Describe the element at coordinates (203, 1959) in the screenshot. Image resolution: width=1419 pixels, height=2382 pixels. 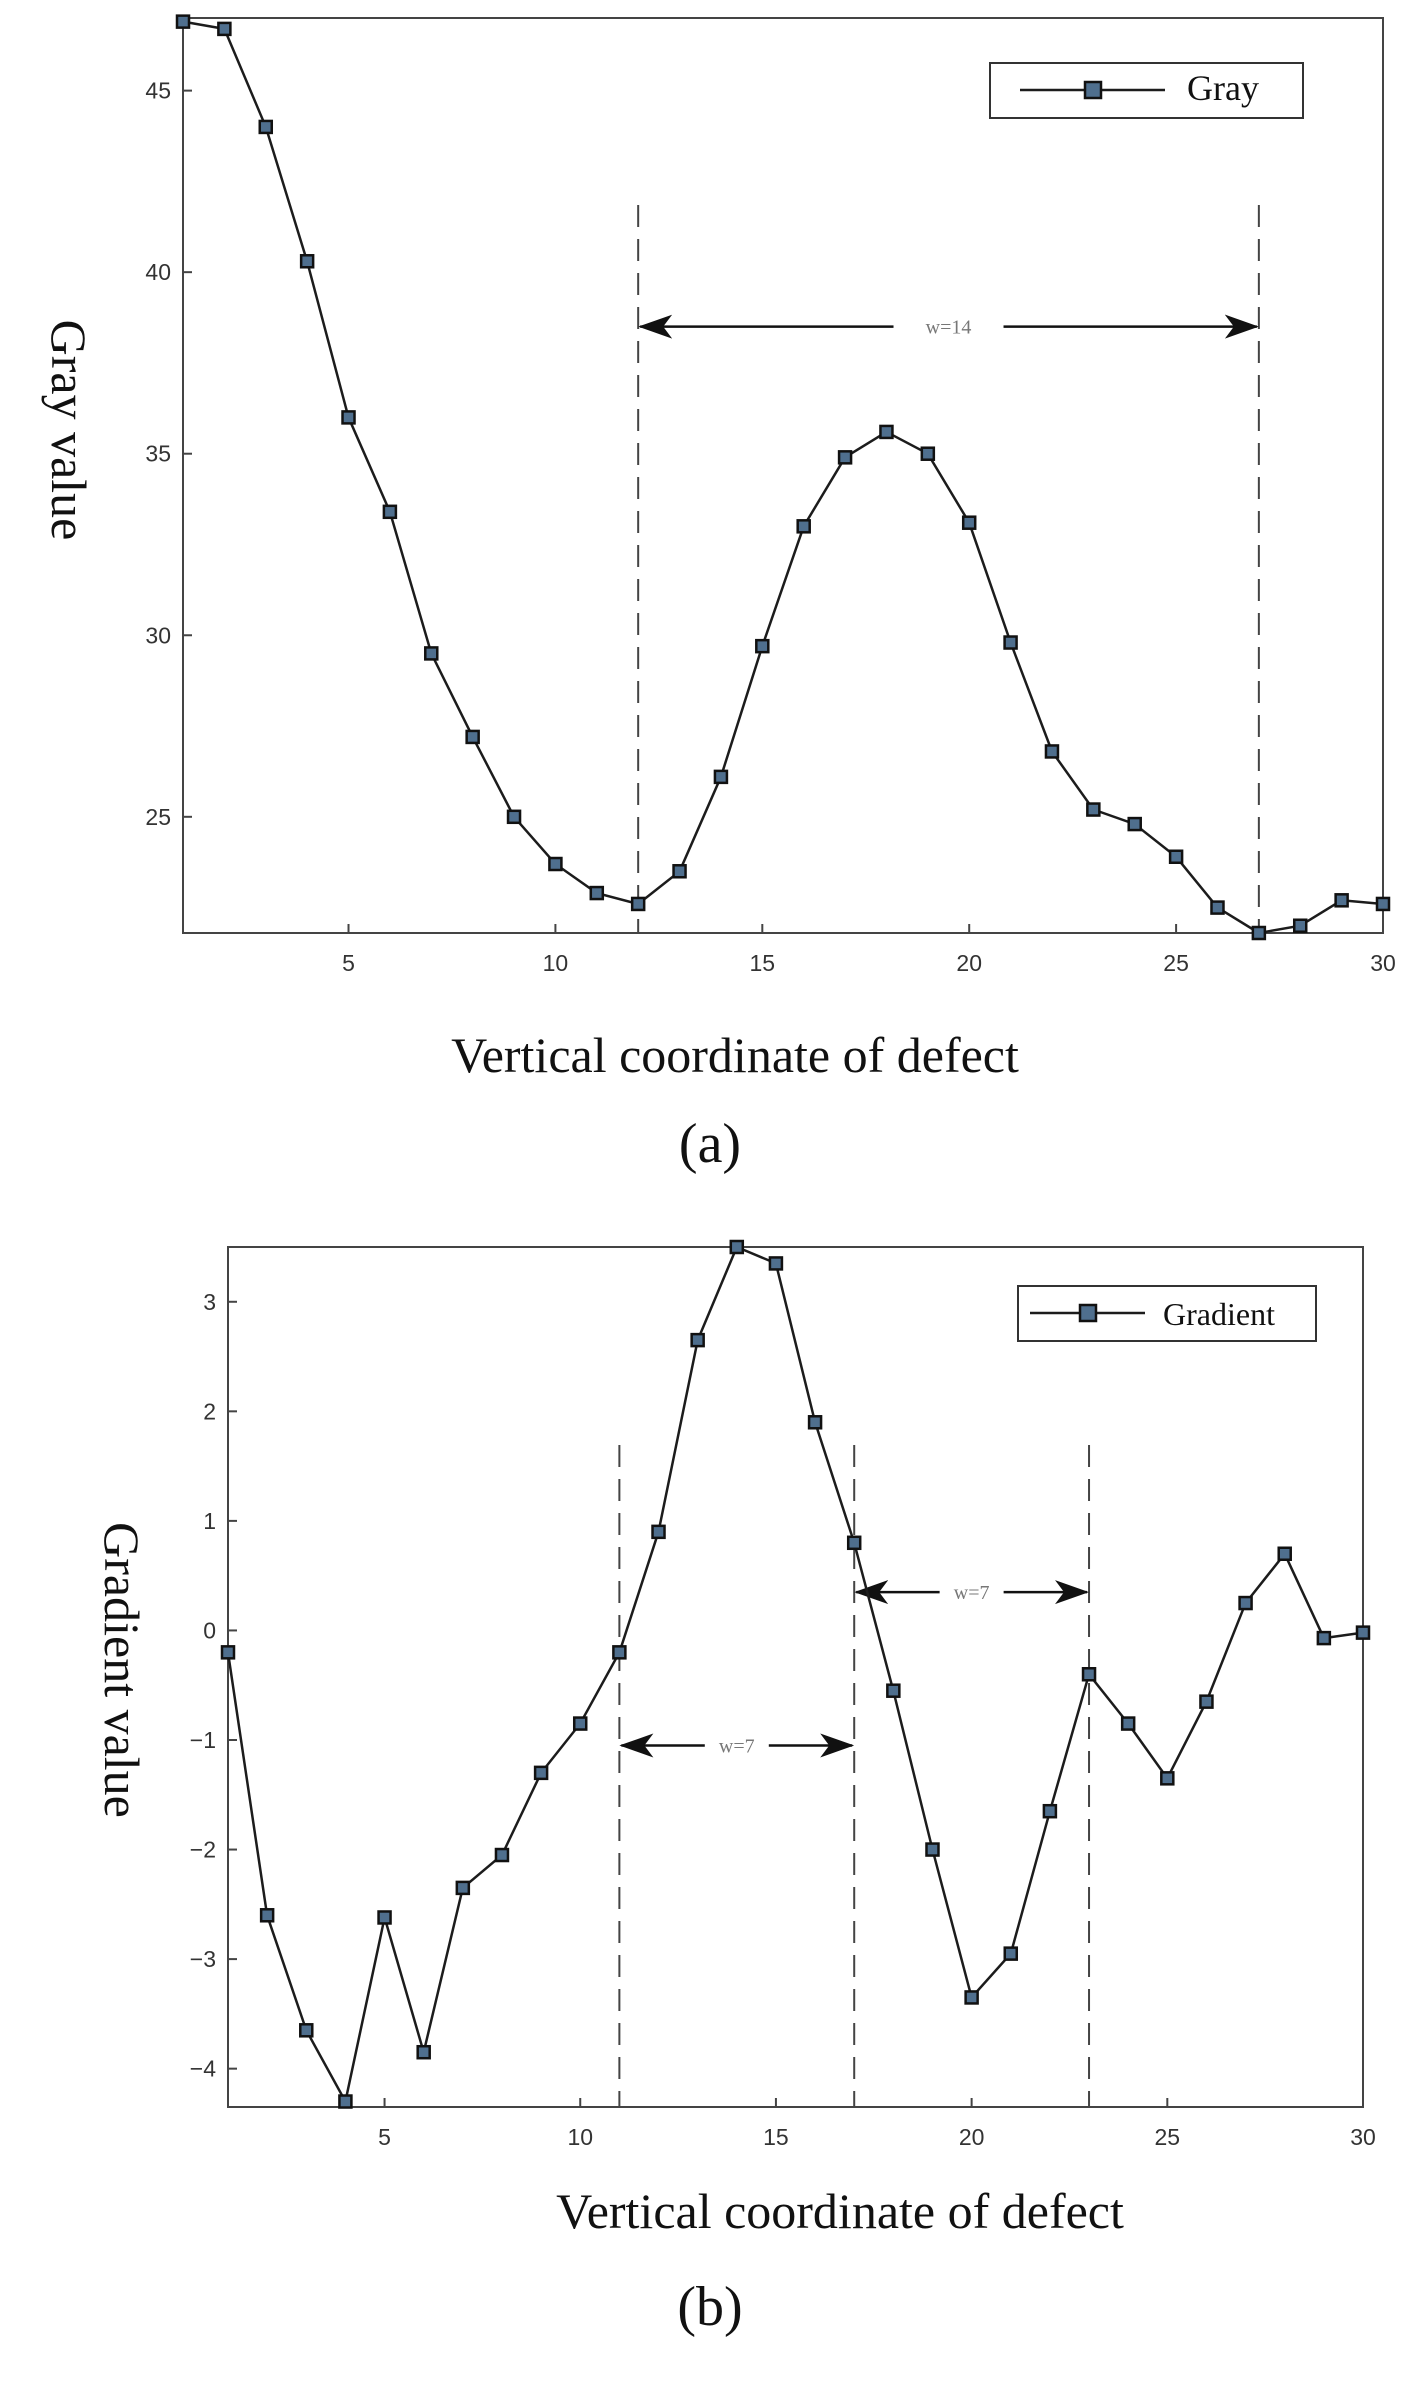
I see `y-tick-label: −3` at that location.